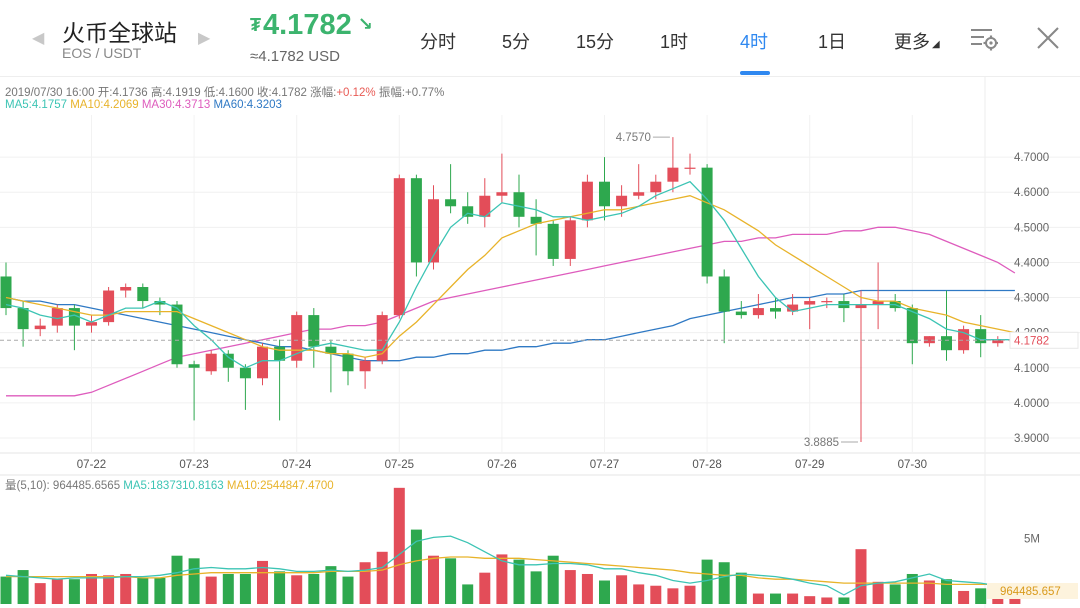  Describe the element at coordinates (204, 38) in the screenshot. I see `next-market-icon: ▶` at that location.